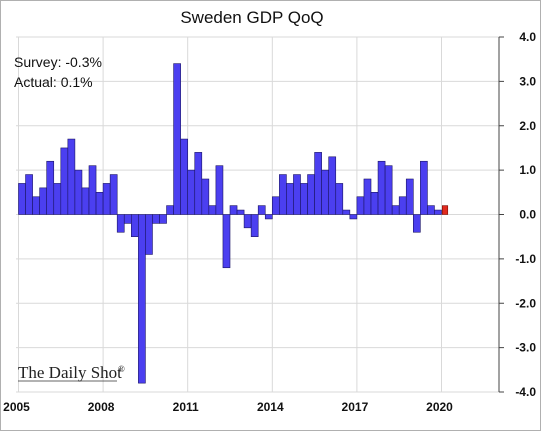 This screenshot has width=541, height=431. I want to click on y-tick-label: 3.0, so click(527, 81).